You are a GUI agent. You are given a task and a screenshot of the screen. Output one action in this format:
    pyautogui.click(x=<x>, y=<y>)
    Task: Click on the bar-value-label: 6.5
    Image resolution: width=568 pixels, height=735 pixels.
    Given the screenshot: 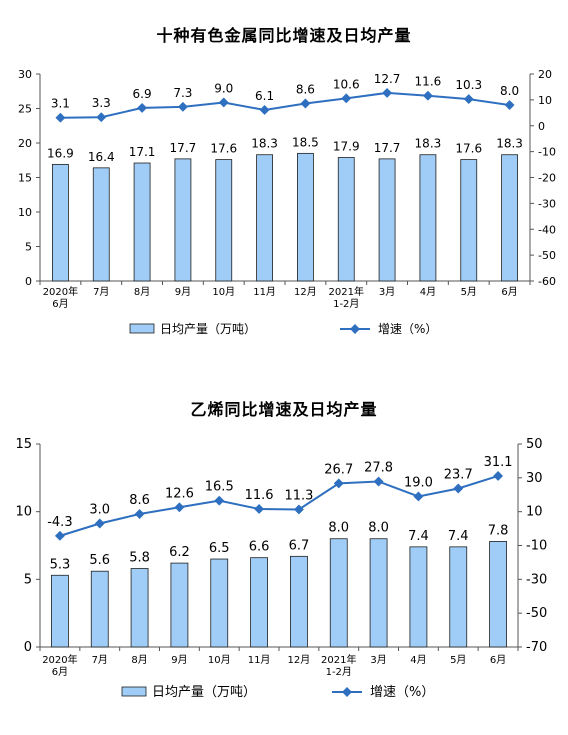 What is the action you would take?
    pyautogui.click(x=219, y=548)
    